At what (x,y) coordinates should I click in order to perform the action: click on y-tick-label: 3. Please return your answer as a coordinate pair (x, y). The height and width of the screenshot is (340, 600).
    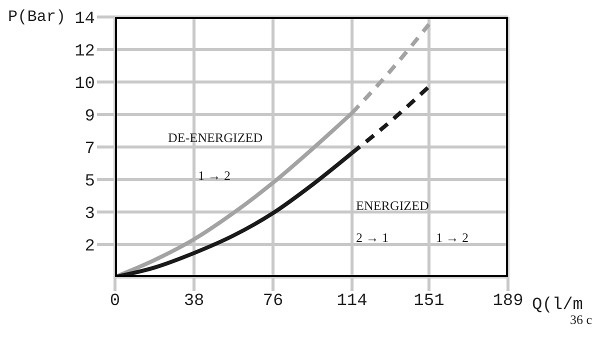
    Looking at the image, I should click on (89, 214).